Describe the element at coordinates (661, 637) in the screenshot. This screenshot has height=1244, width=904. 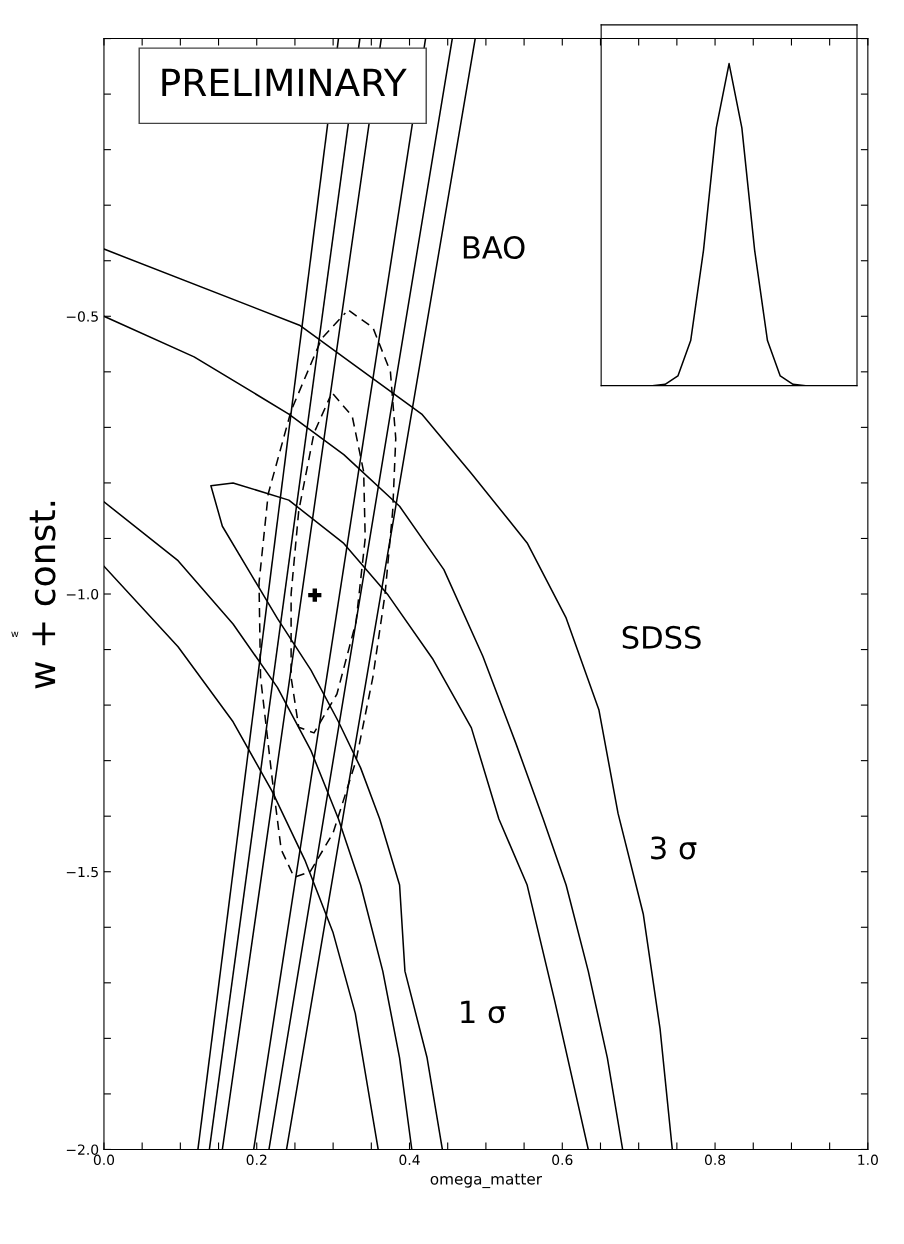
I see `annotation: SDSS` at that location.